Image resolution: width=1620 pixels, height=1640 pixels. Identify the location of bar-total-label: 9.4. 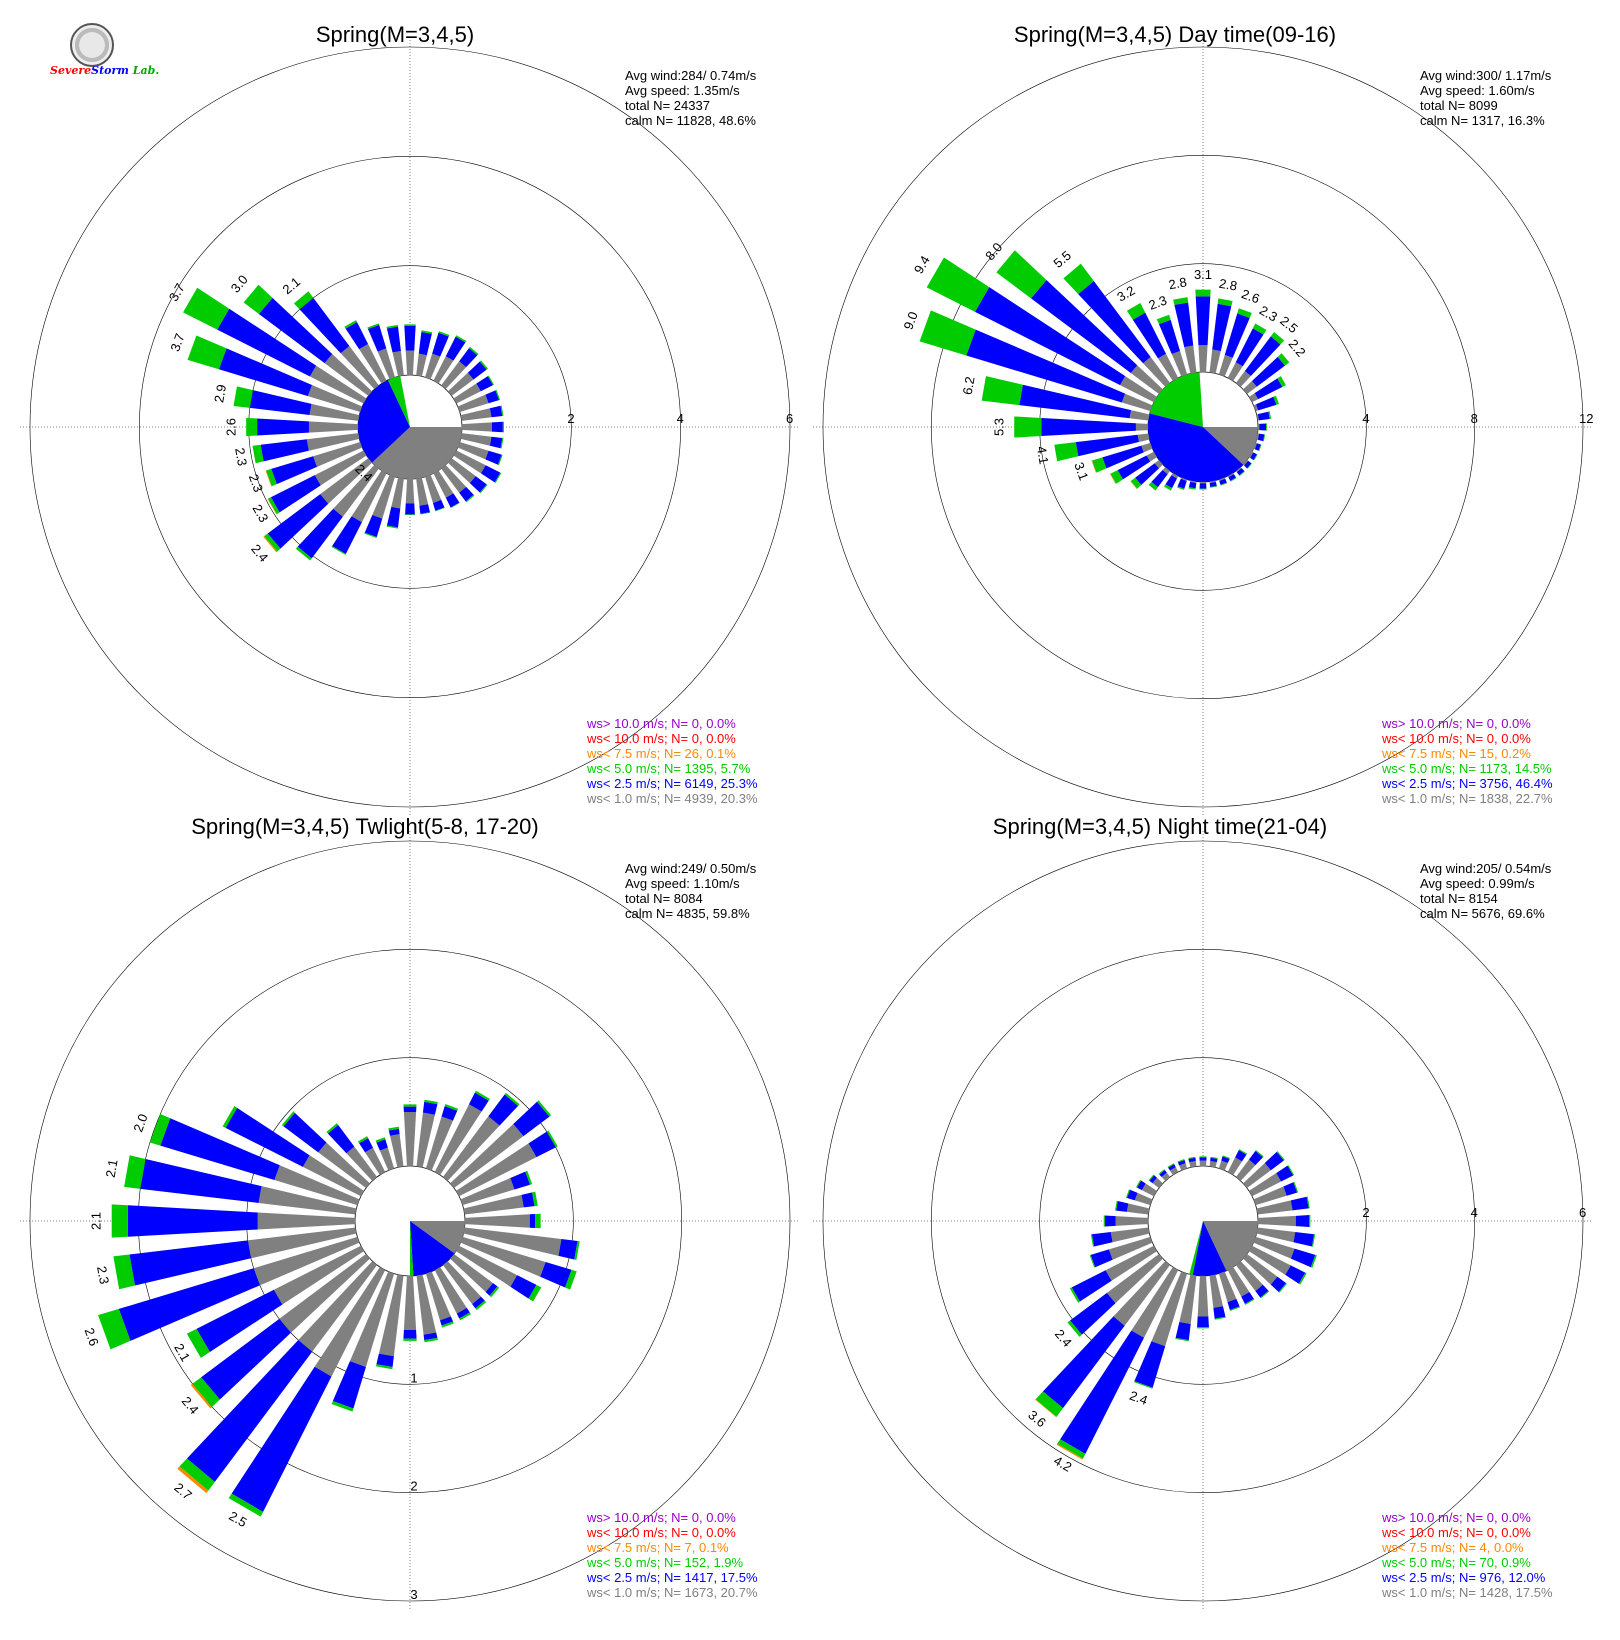
(922, 264).